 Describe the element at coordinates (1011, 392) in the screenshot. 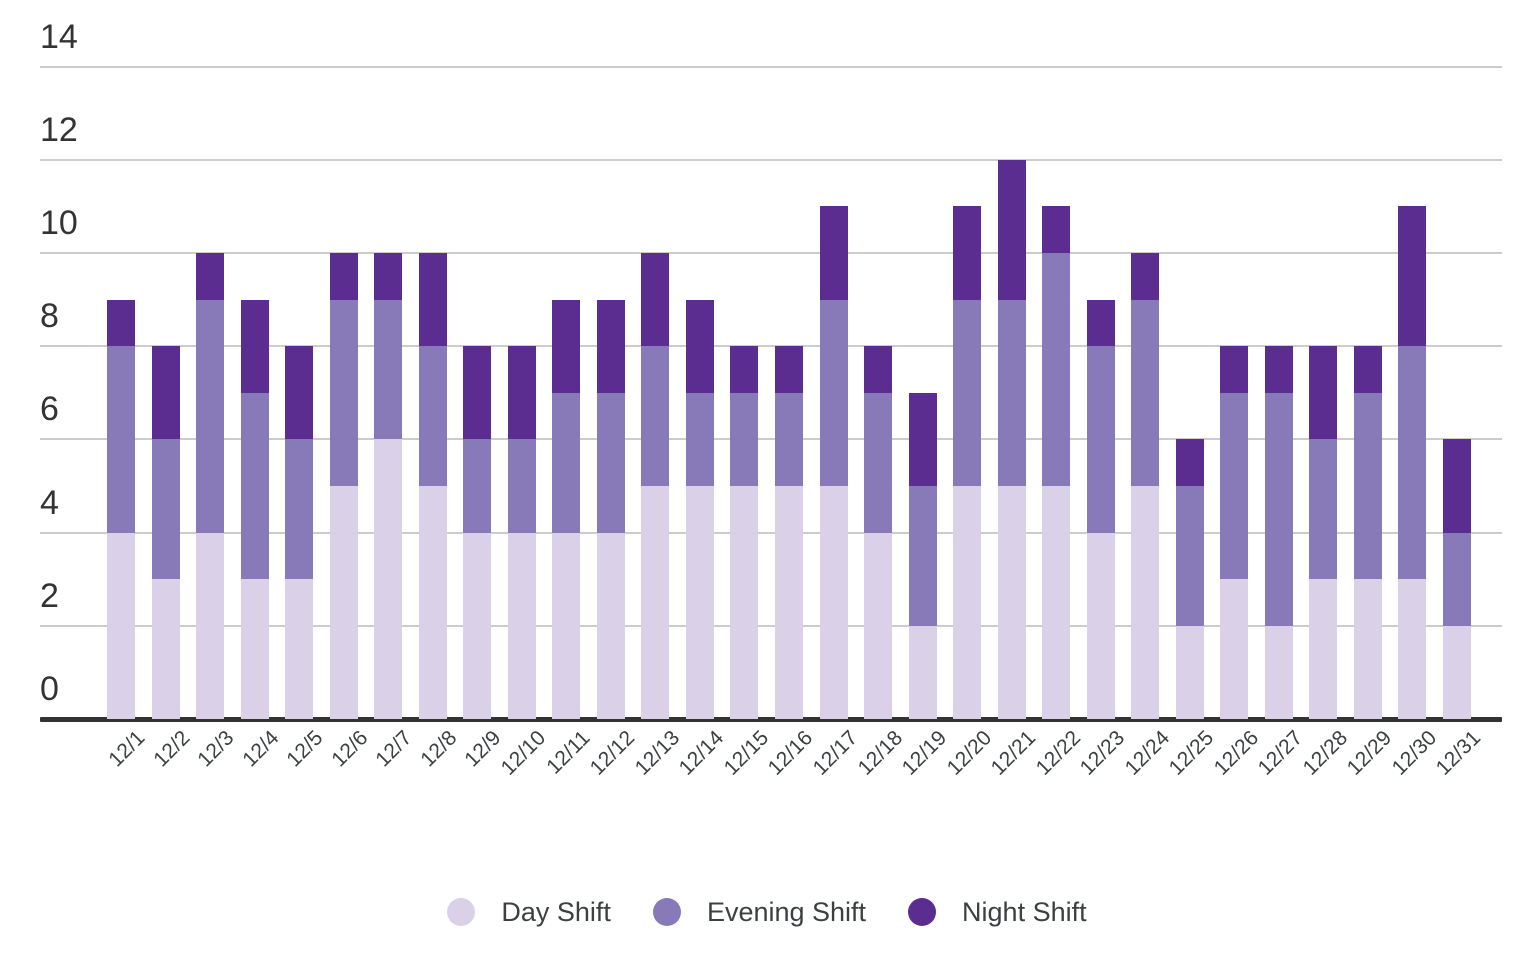

I see `bar-segment-evening-shift-12/21` at that location.